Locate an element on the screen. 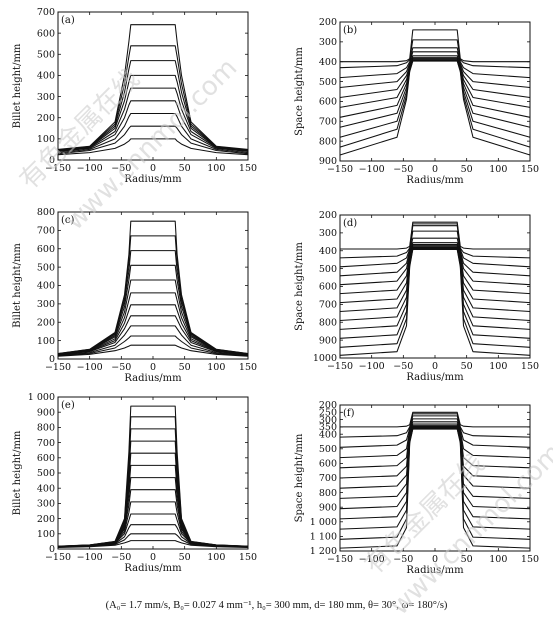 The image size is (553, 621). y-axis-label: Billet height/mm is located at coordinates (17, 85).